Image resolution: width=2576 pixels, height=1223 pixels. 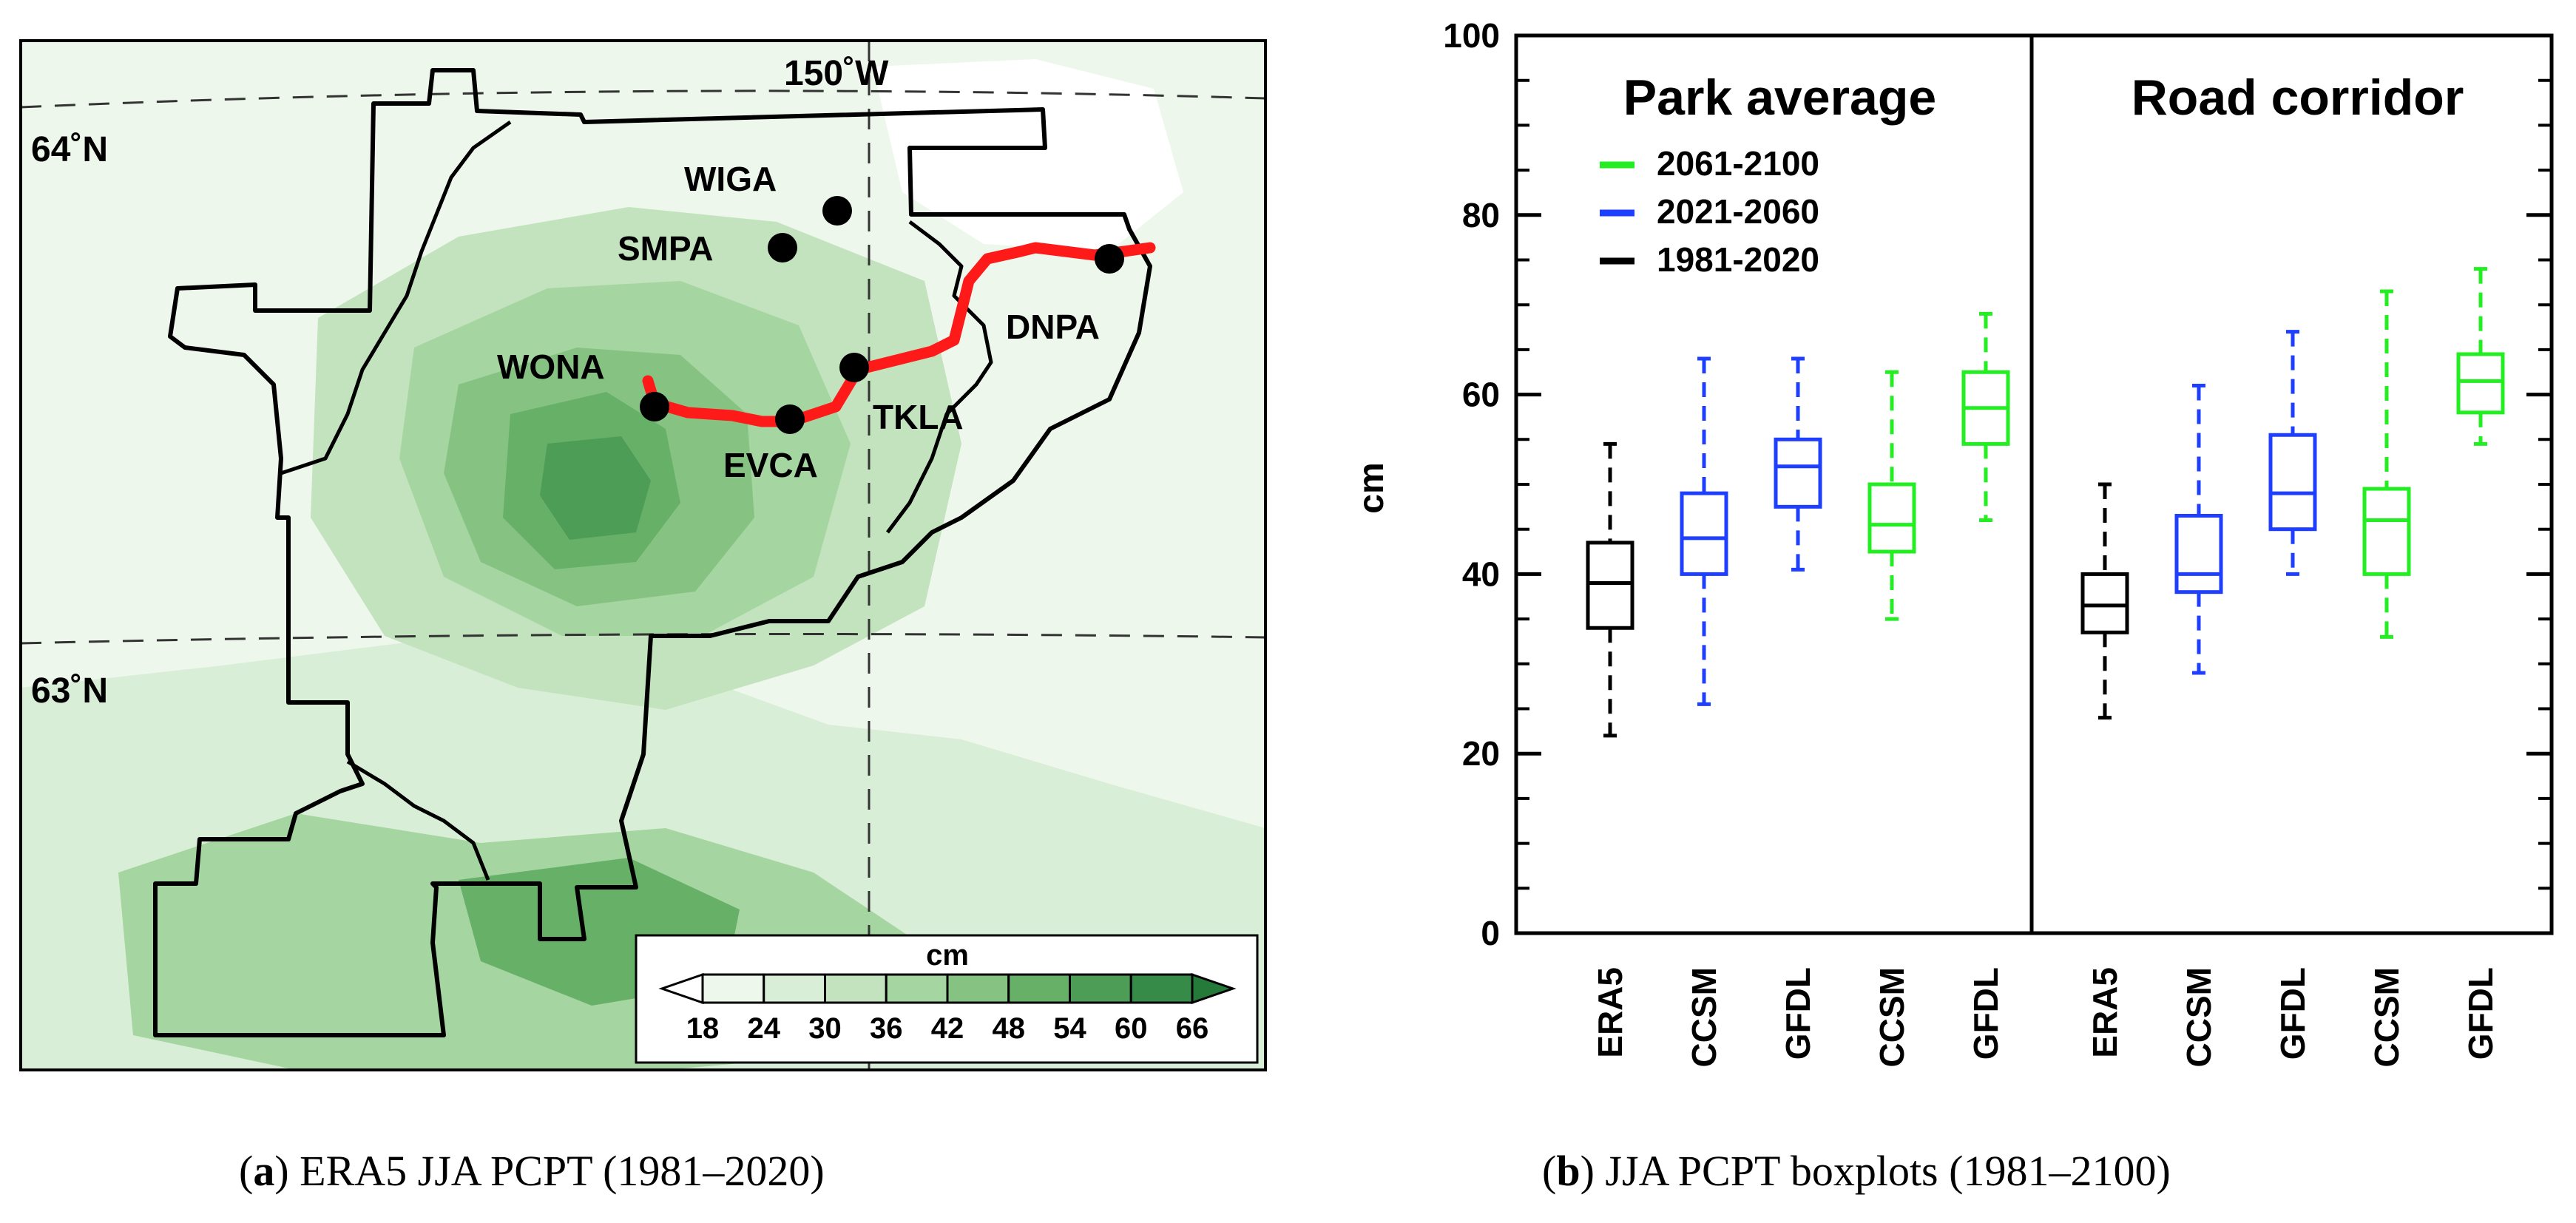 What do you see at coordinates (2045, 1017) in the screenshot?
I see `x-tick-labels: ERA5 CCSM GFDL CCSM GFDL ERA5 CCSM GFDL CCSM GFDL` at bounding box center [2045, 1017].